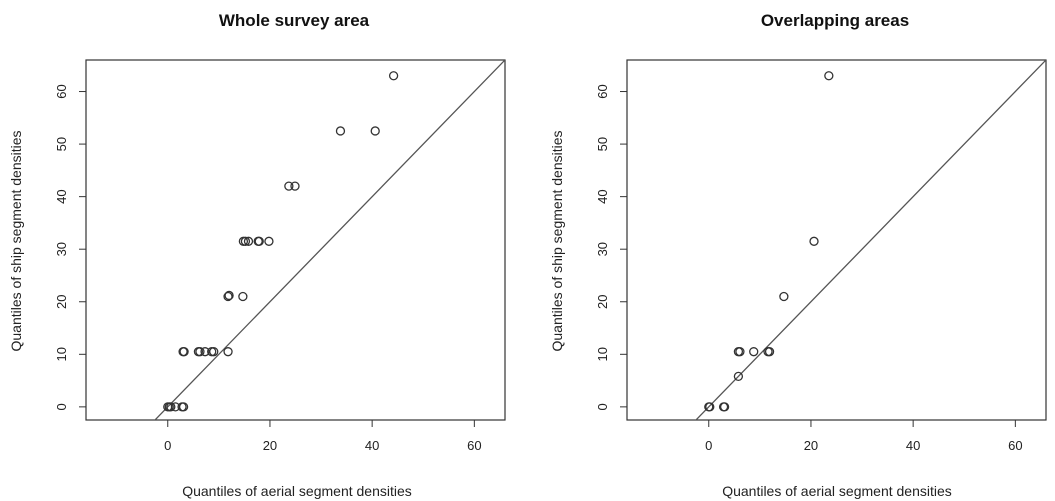 The width and height of the screenshot is (1055, 501). What do you see at coordinates (557, 240) in the screenshot?
I see `panel-2-ylabel: Quantiles of ship segment densities` at bounding box center [557, 240].